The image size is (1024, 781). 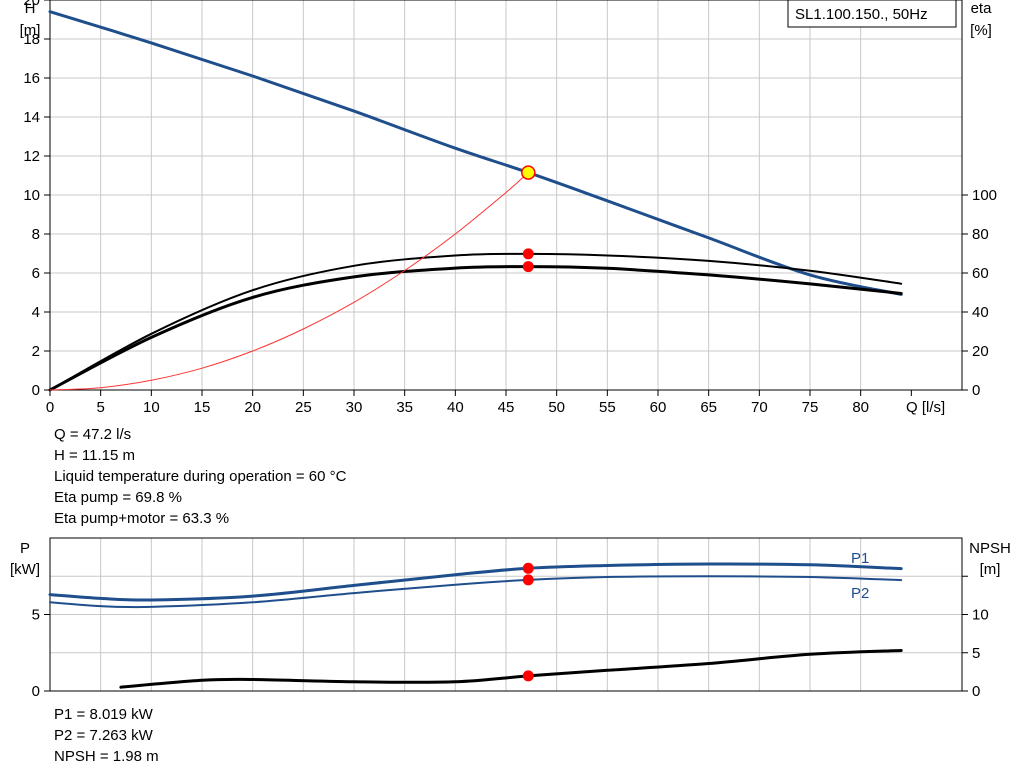 What do you see at coordinates (861, 14) in the screenshot?
I see `pump-title: SL1.100.150., 50Hz` at bounding box center [861, 14].